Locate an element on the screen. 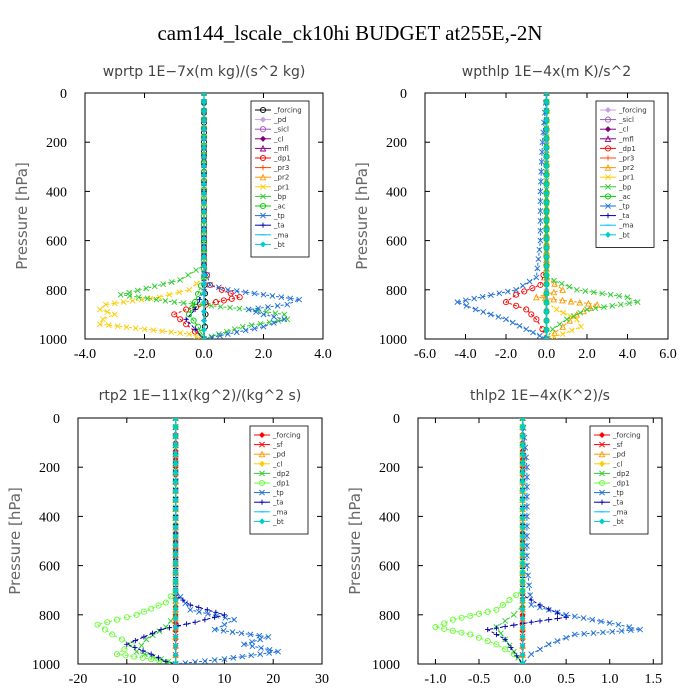 Image resolution: width=700 pixels, height=700 pixels. y-tick-label: 1000 is located at coordinates (386, 665).